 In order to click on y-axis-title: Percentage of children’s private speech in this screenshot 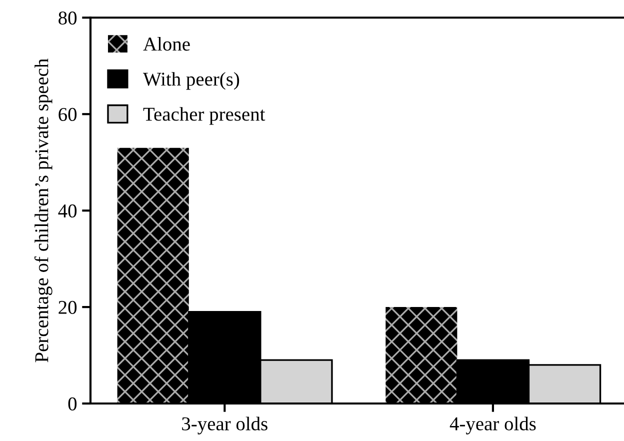, I will do `click(43, 210)`.